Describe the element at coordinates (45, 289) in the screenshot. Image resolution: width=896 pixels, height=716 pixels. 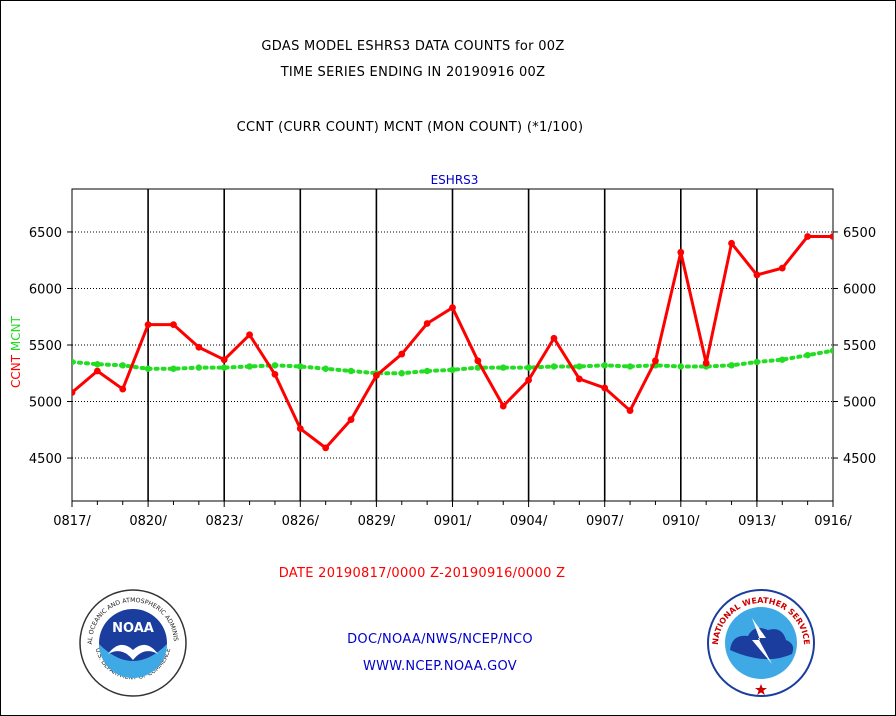
I see `y-tick-label-left: 6000` at that location.